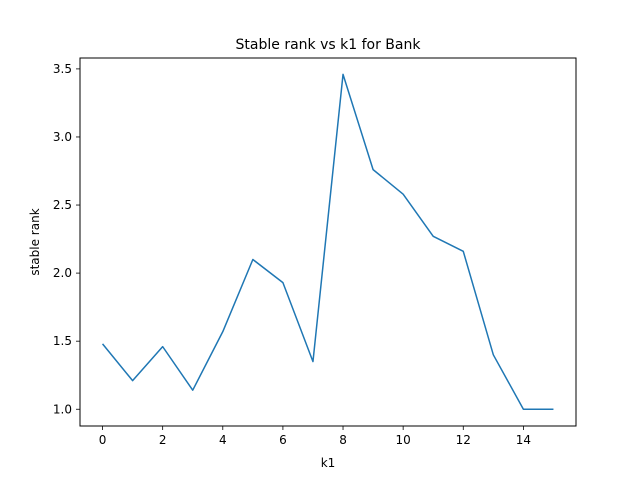 Image resolution: width=640 pixels, height=480 pixels. What do you see at coordinates (62, 205) in the screenshot?
I see `y-tick-label: 2.5` at bounding box center [62, 205].